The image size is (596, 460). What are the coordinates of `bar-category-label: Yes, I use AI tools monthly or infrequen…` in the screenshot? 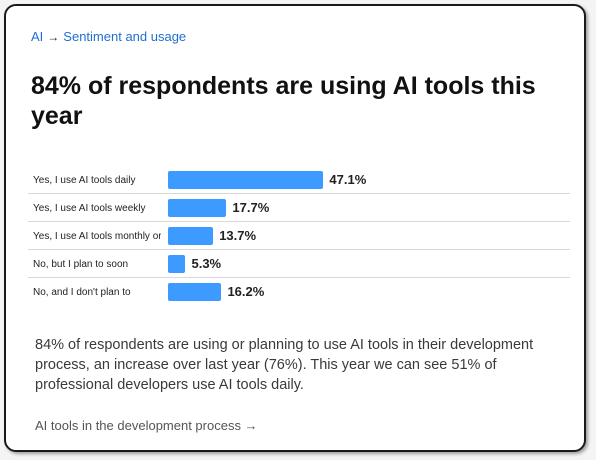 It's located at (97, 236).